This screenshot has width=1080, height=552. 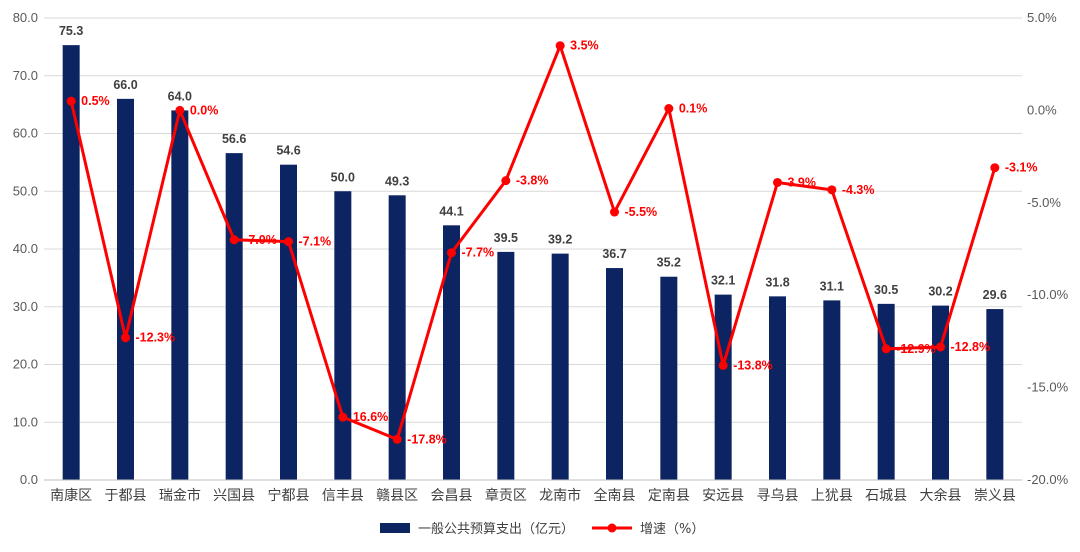 I want to click on growth-value-label: -4.3%, so click(x=858, y=190).